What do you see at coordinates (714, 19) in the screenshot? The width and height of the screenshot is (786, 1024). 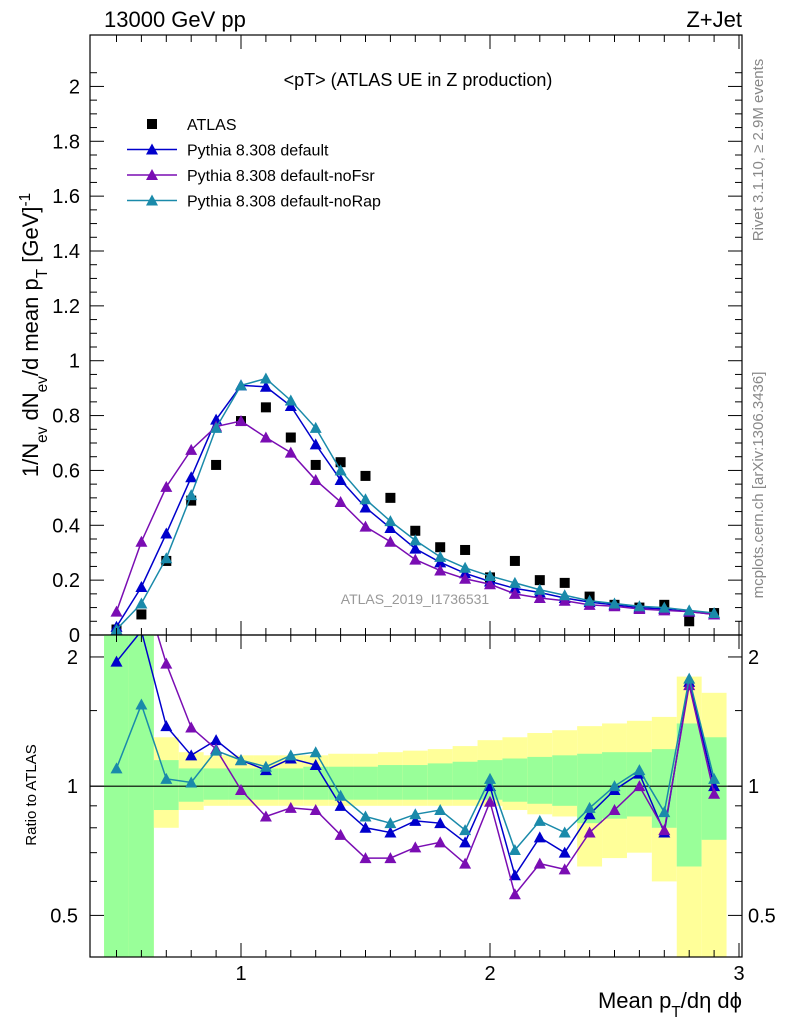 I see `header-right: Z+Jet` at bounding box center [714, 19].